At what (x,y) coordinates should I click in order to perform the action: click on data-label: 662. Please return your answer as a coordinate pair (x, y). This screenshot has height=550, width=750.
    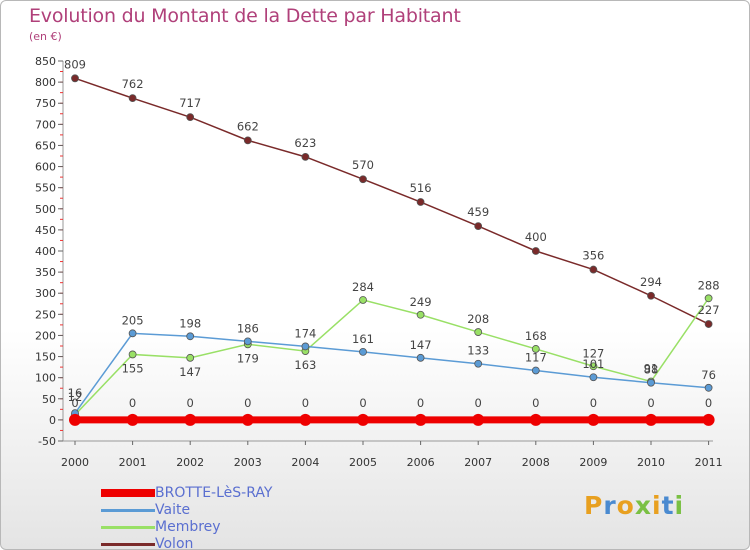
    Looking at the image, I should click on (248, 126).